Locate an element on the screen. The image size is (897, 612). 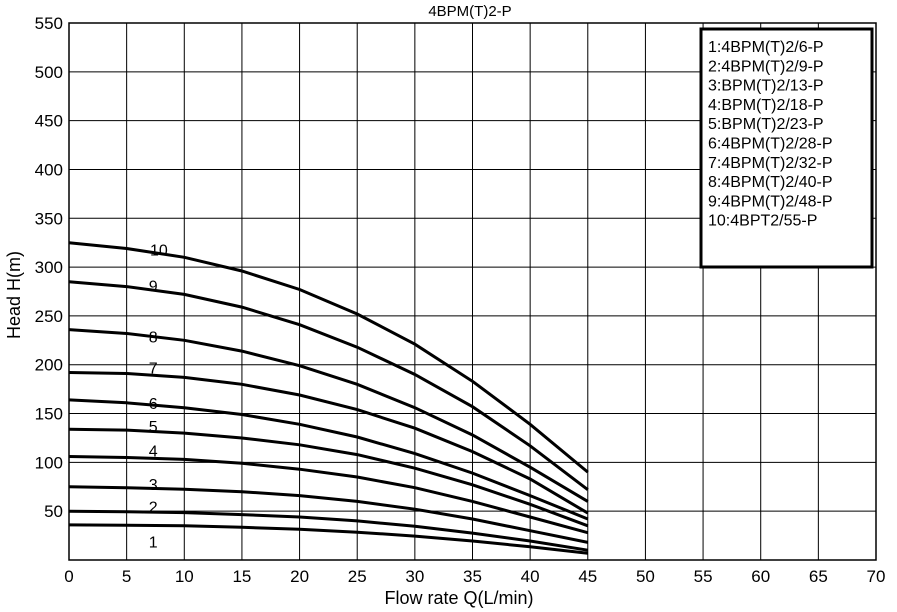
y-tick-label: 150 is located at coordinates (49, 414).